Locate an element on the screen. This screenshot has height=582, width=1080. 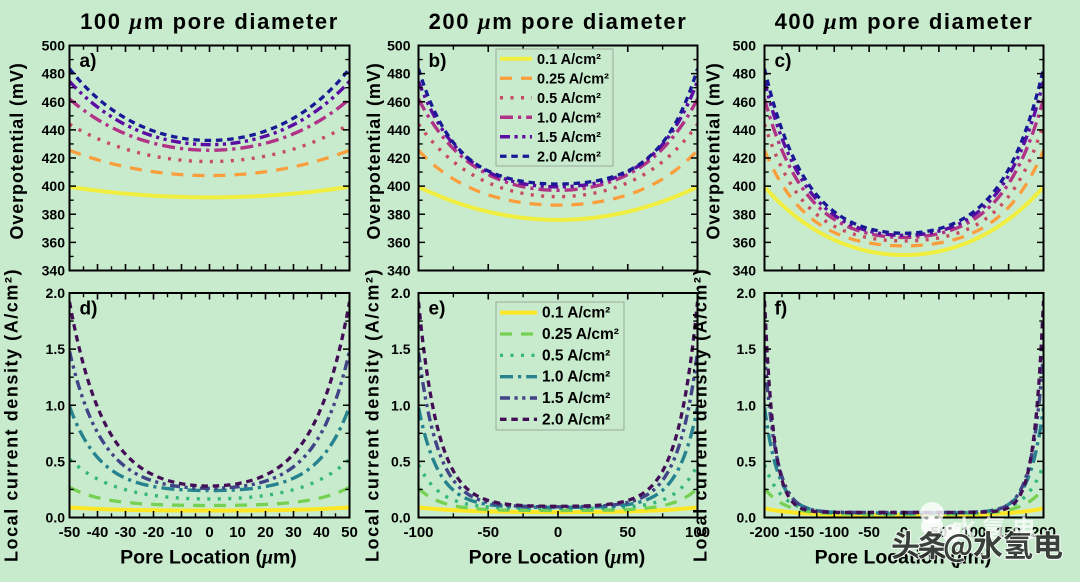
svg-text: b) is located at coordinates (438, 61).